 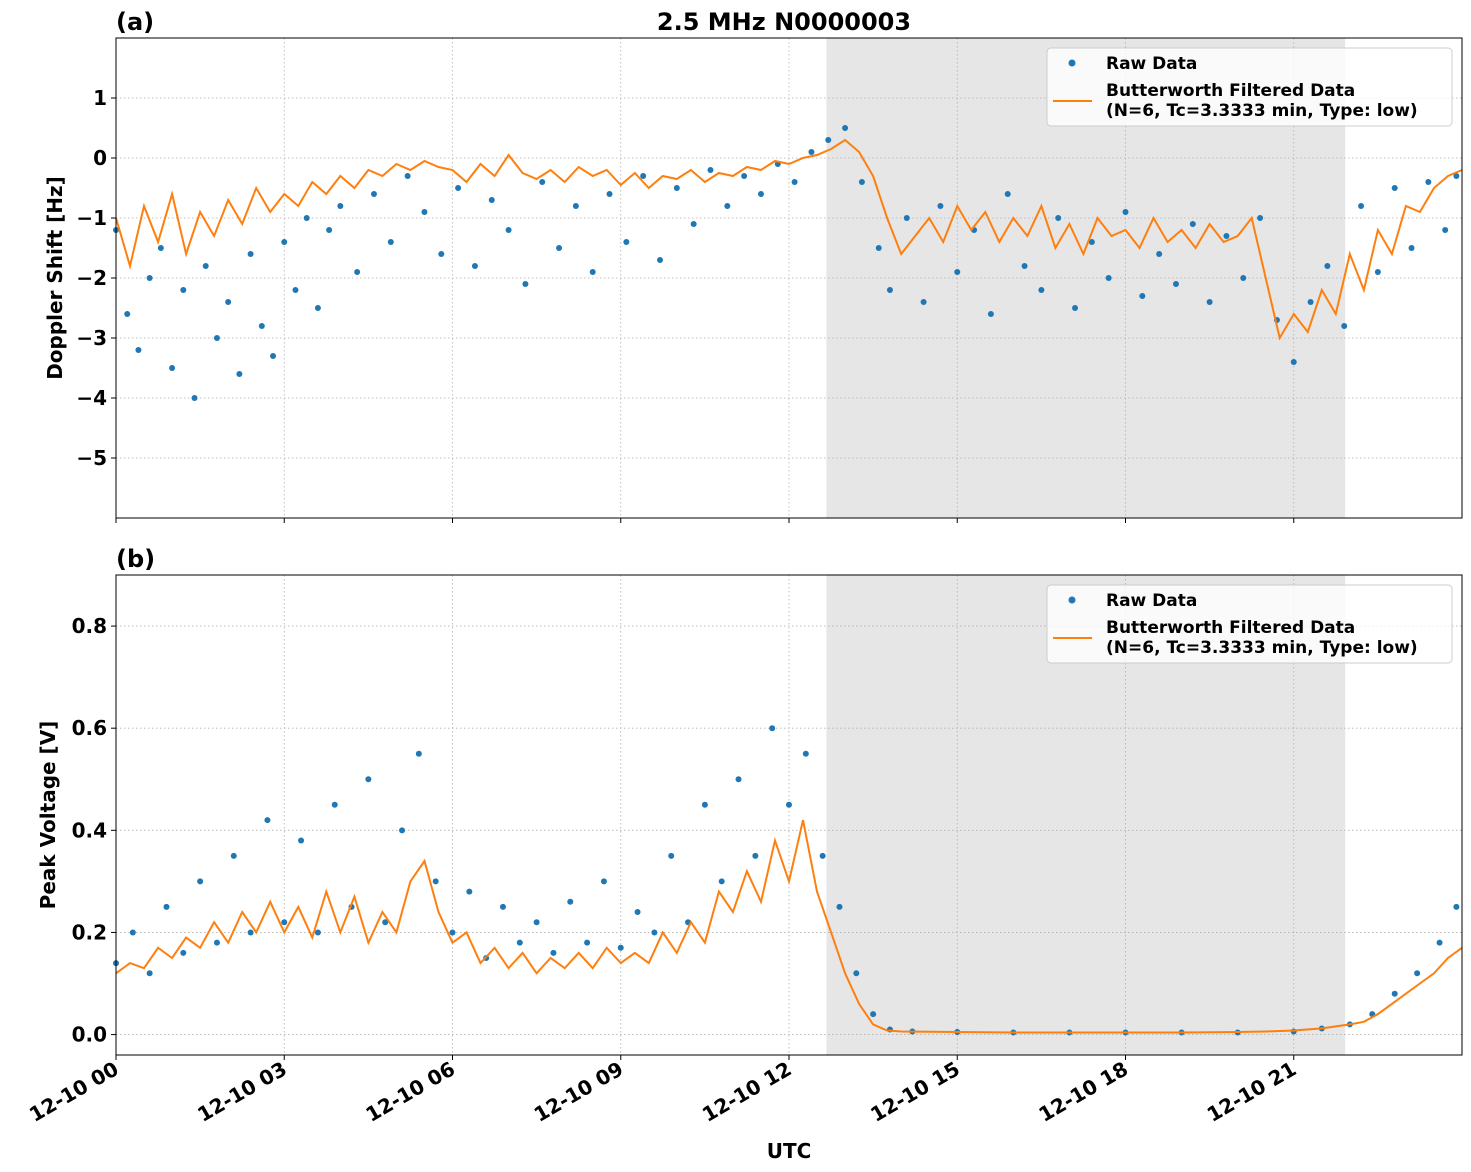 What do you see at coordinates (1151, 64) in the screenshot?
I see `legend-label-raw-a: Raw Data` at bounding box center [1151, 64].